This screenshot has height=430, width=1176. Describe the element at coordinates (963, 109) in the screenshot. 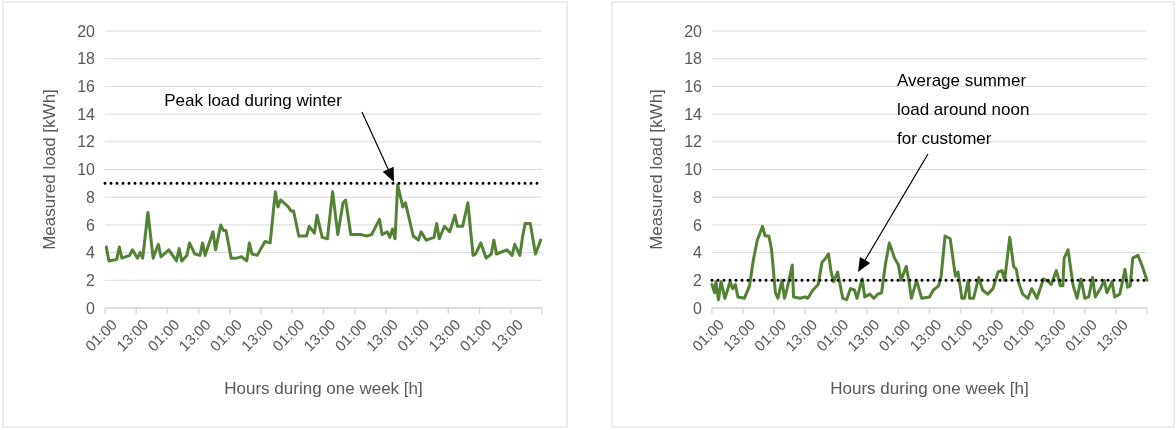

I see `annotation: Average summer load around noon for customer` at that location.